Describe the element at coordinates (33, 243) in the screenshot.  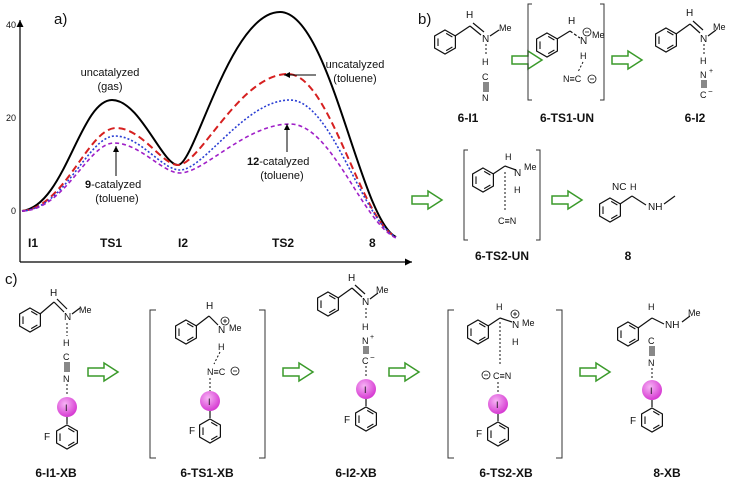
I see `x-label-I1: I1` at that location.